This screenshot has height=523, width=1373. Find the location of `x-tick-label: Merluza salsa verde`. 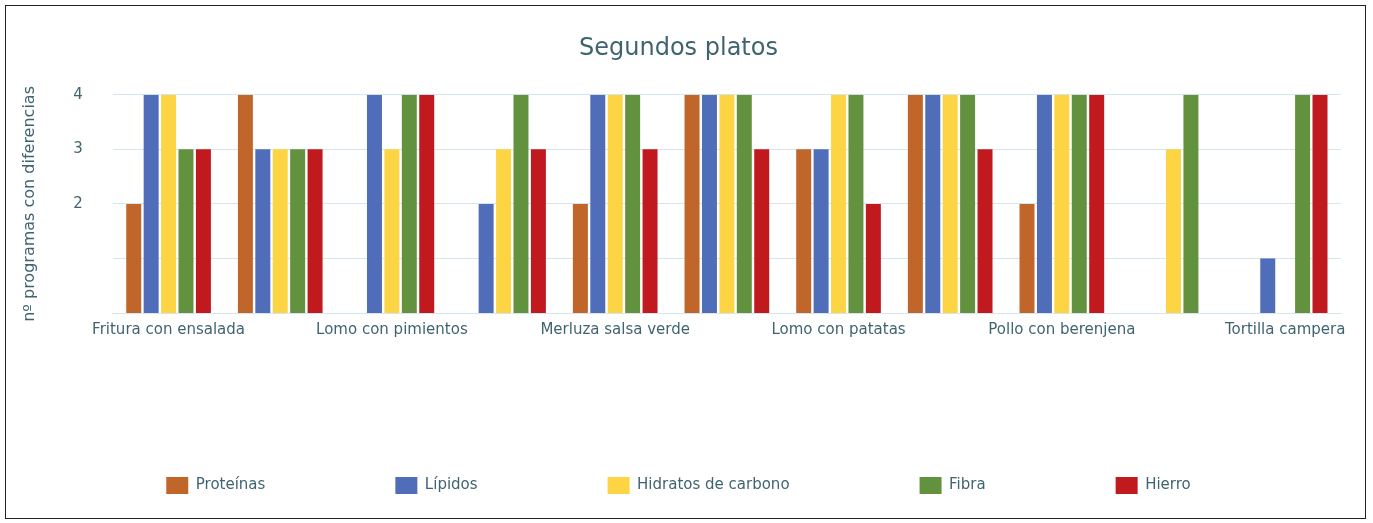

x-tick-label: Merluza salsa verde is located at coordinates (615, 328).